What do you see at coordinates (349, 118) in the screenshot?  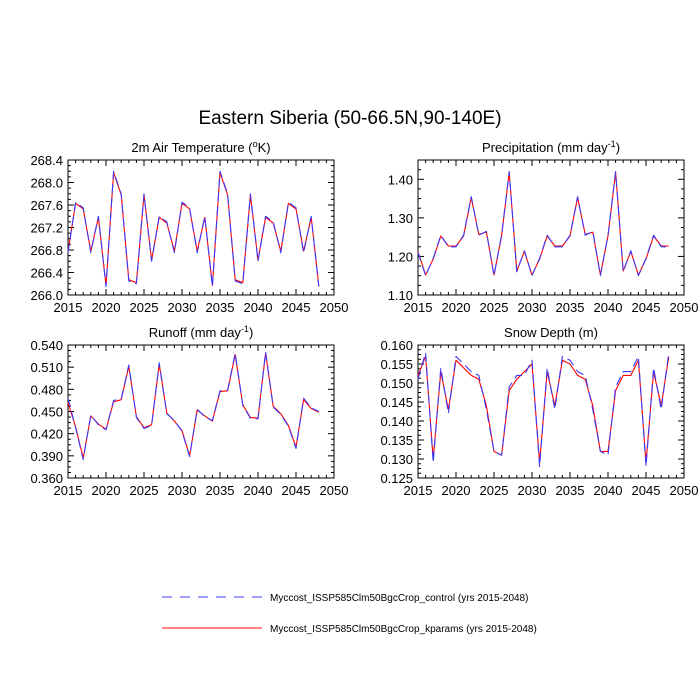 I see `figure-title: Eastern Siberia (50-66.5N,90-140E)` at bounding box center [349, 118].